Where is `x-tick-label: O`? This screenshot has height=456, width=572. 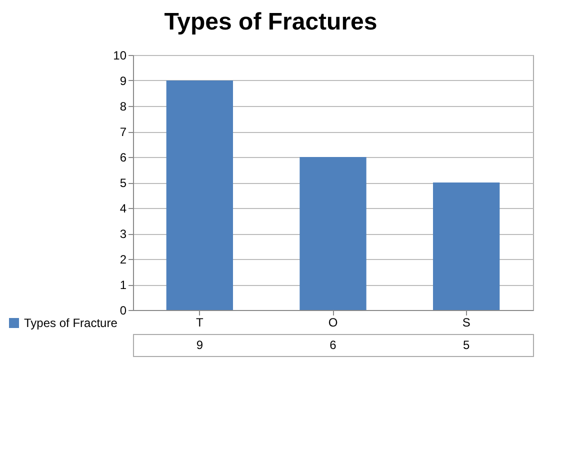 x-tick-label: O is located at coordinates (333, 323).